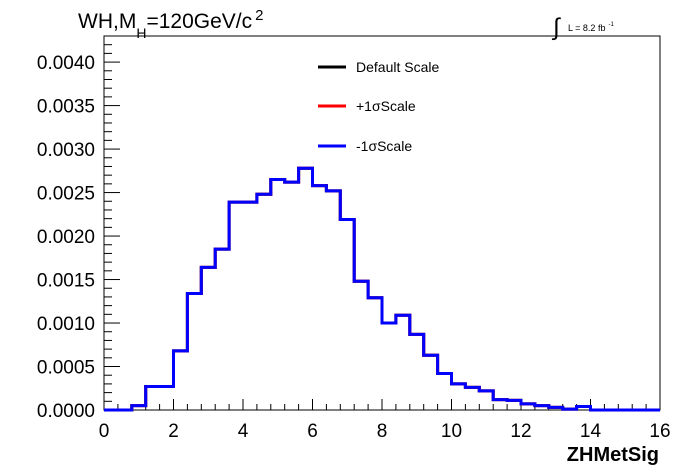  I want to click on legend-entry: Default Scale, so click(397, 67).